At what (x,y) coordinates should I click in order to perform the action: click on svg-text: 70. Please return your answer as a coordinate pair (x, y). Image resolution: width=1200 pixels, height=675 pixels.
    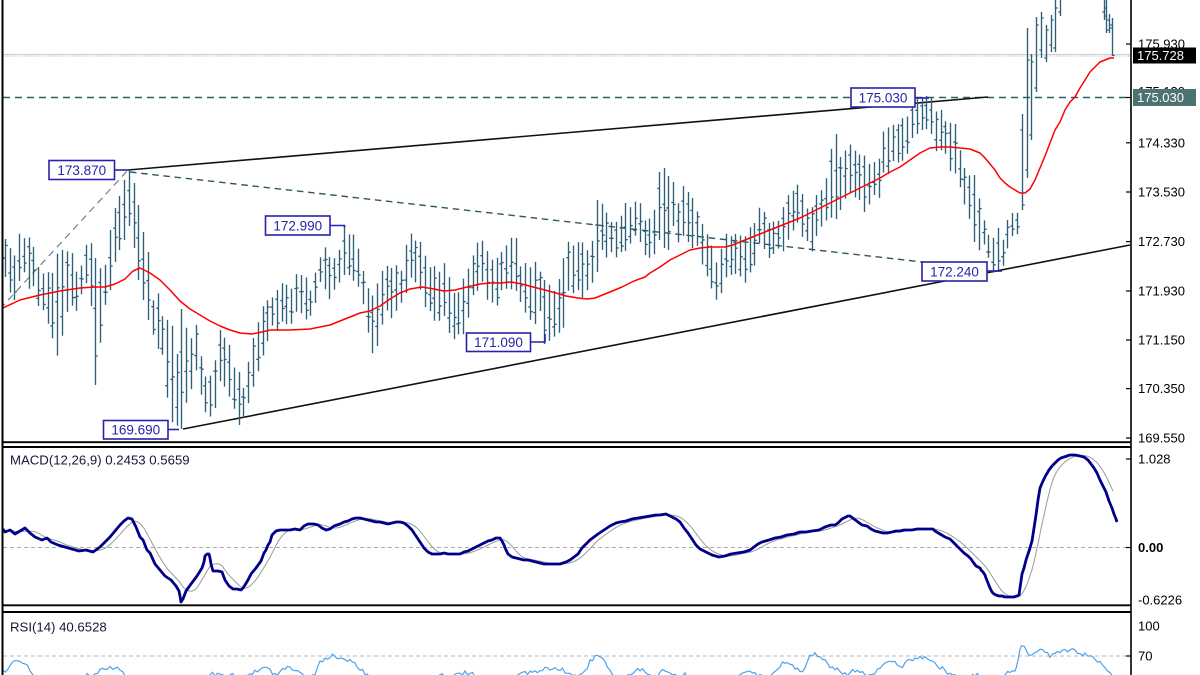
    Looking at the image, I should click on (1145, 656).